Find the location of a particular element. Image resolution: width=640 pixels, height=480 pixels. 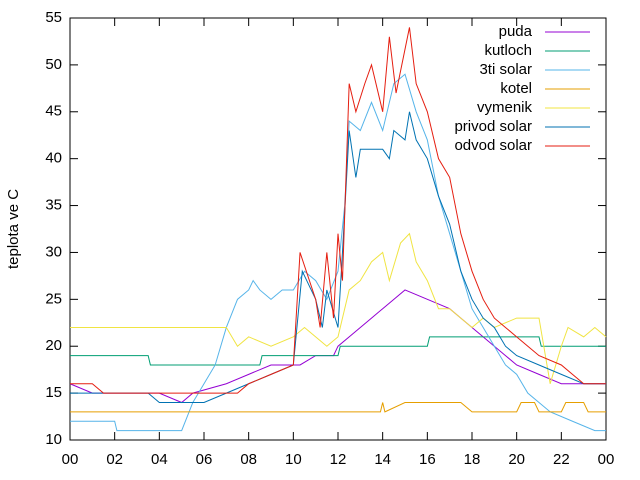

legend-label: 3ti solar is located at coordinates (505, 69).